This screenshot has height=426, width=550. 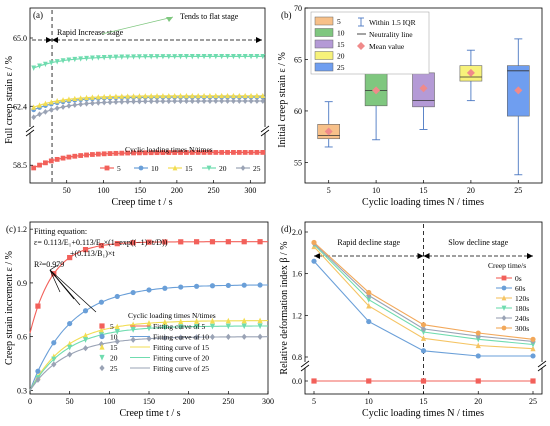 What do you see at coordinates (90, 32) in the screenshot?
I see `panel-a-annotation-rapid: Rapid Increase stage` at bounding box center [90, 32].